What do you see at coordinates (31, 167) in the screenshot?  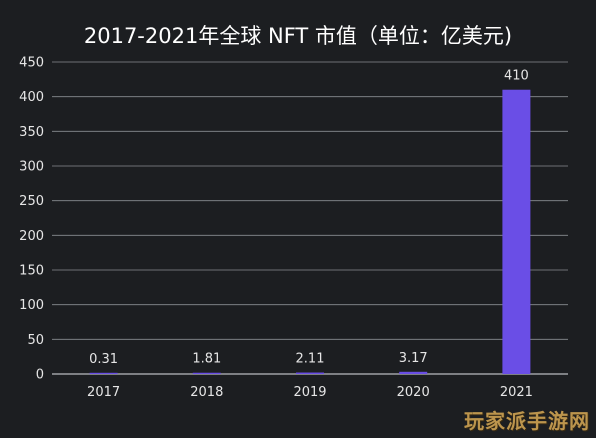 I see `y-tick-label: 300` at bounding box center [31, 167].